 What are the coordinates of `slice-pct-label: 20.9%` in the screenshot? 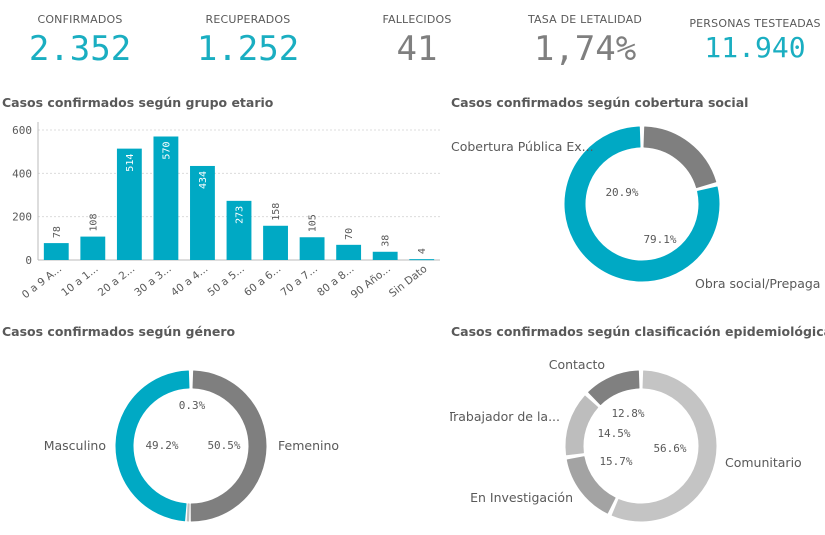 It's located at (621, 192).